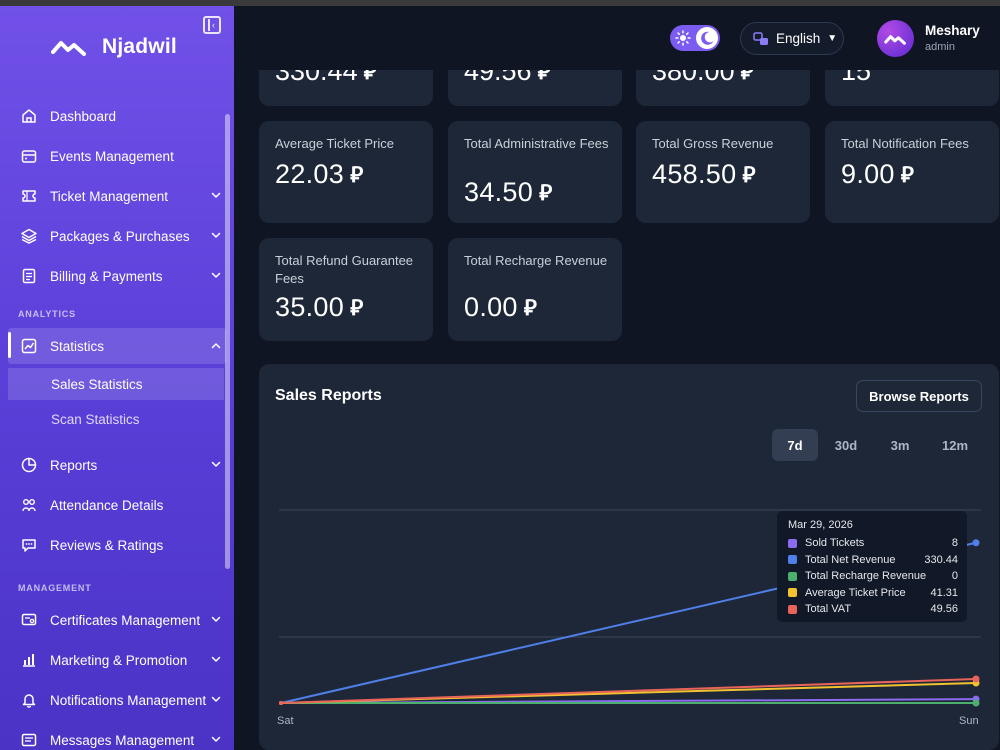 This screenshot has width=1000, height=750. I want to click on sidebar-item-label: Notifications Management, so click(128, 700).